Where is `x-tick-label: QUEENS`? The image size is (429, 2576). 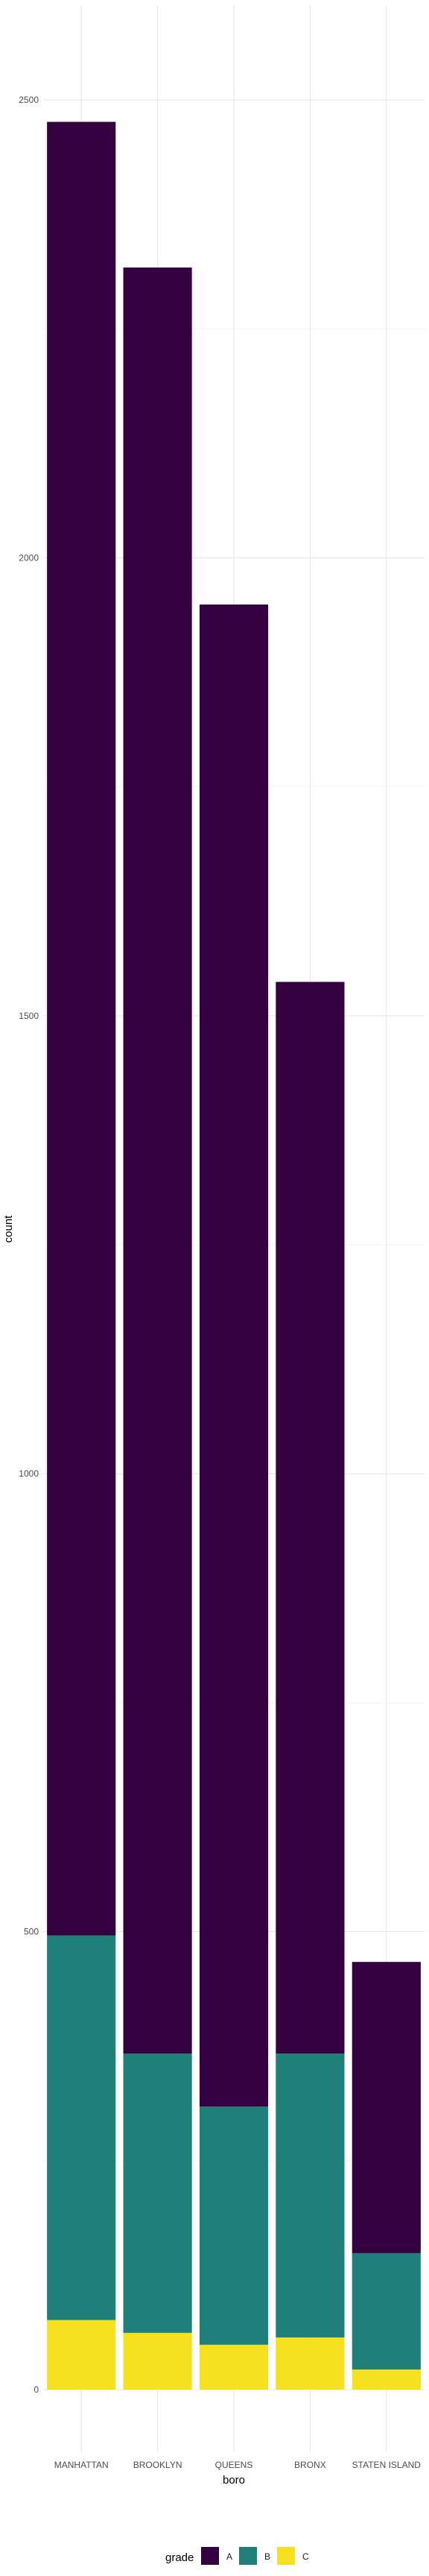 x-tick-label: QUEENS is located at coordinates (234, 2465).